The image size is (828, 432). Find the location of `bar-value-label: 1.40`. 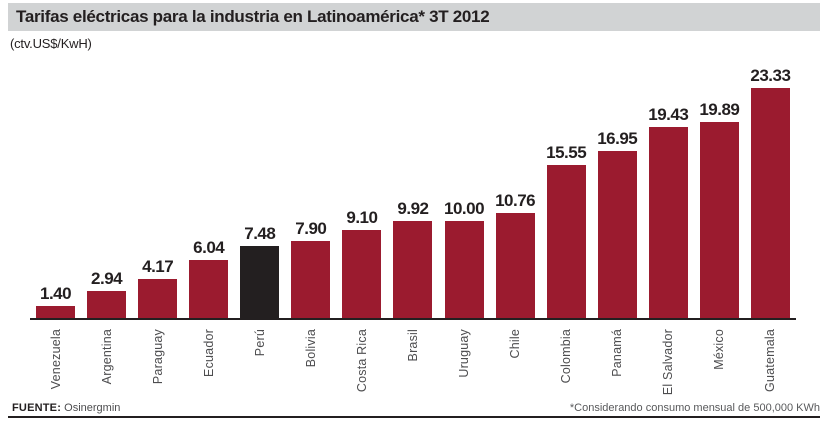

bar-value-label: 1.40 is located at coordinates (55, 293).